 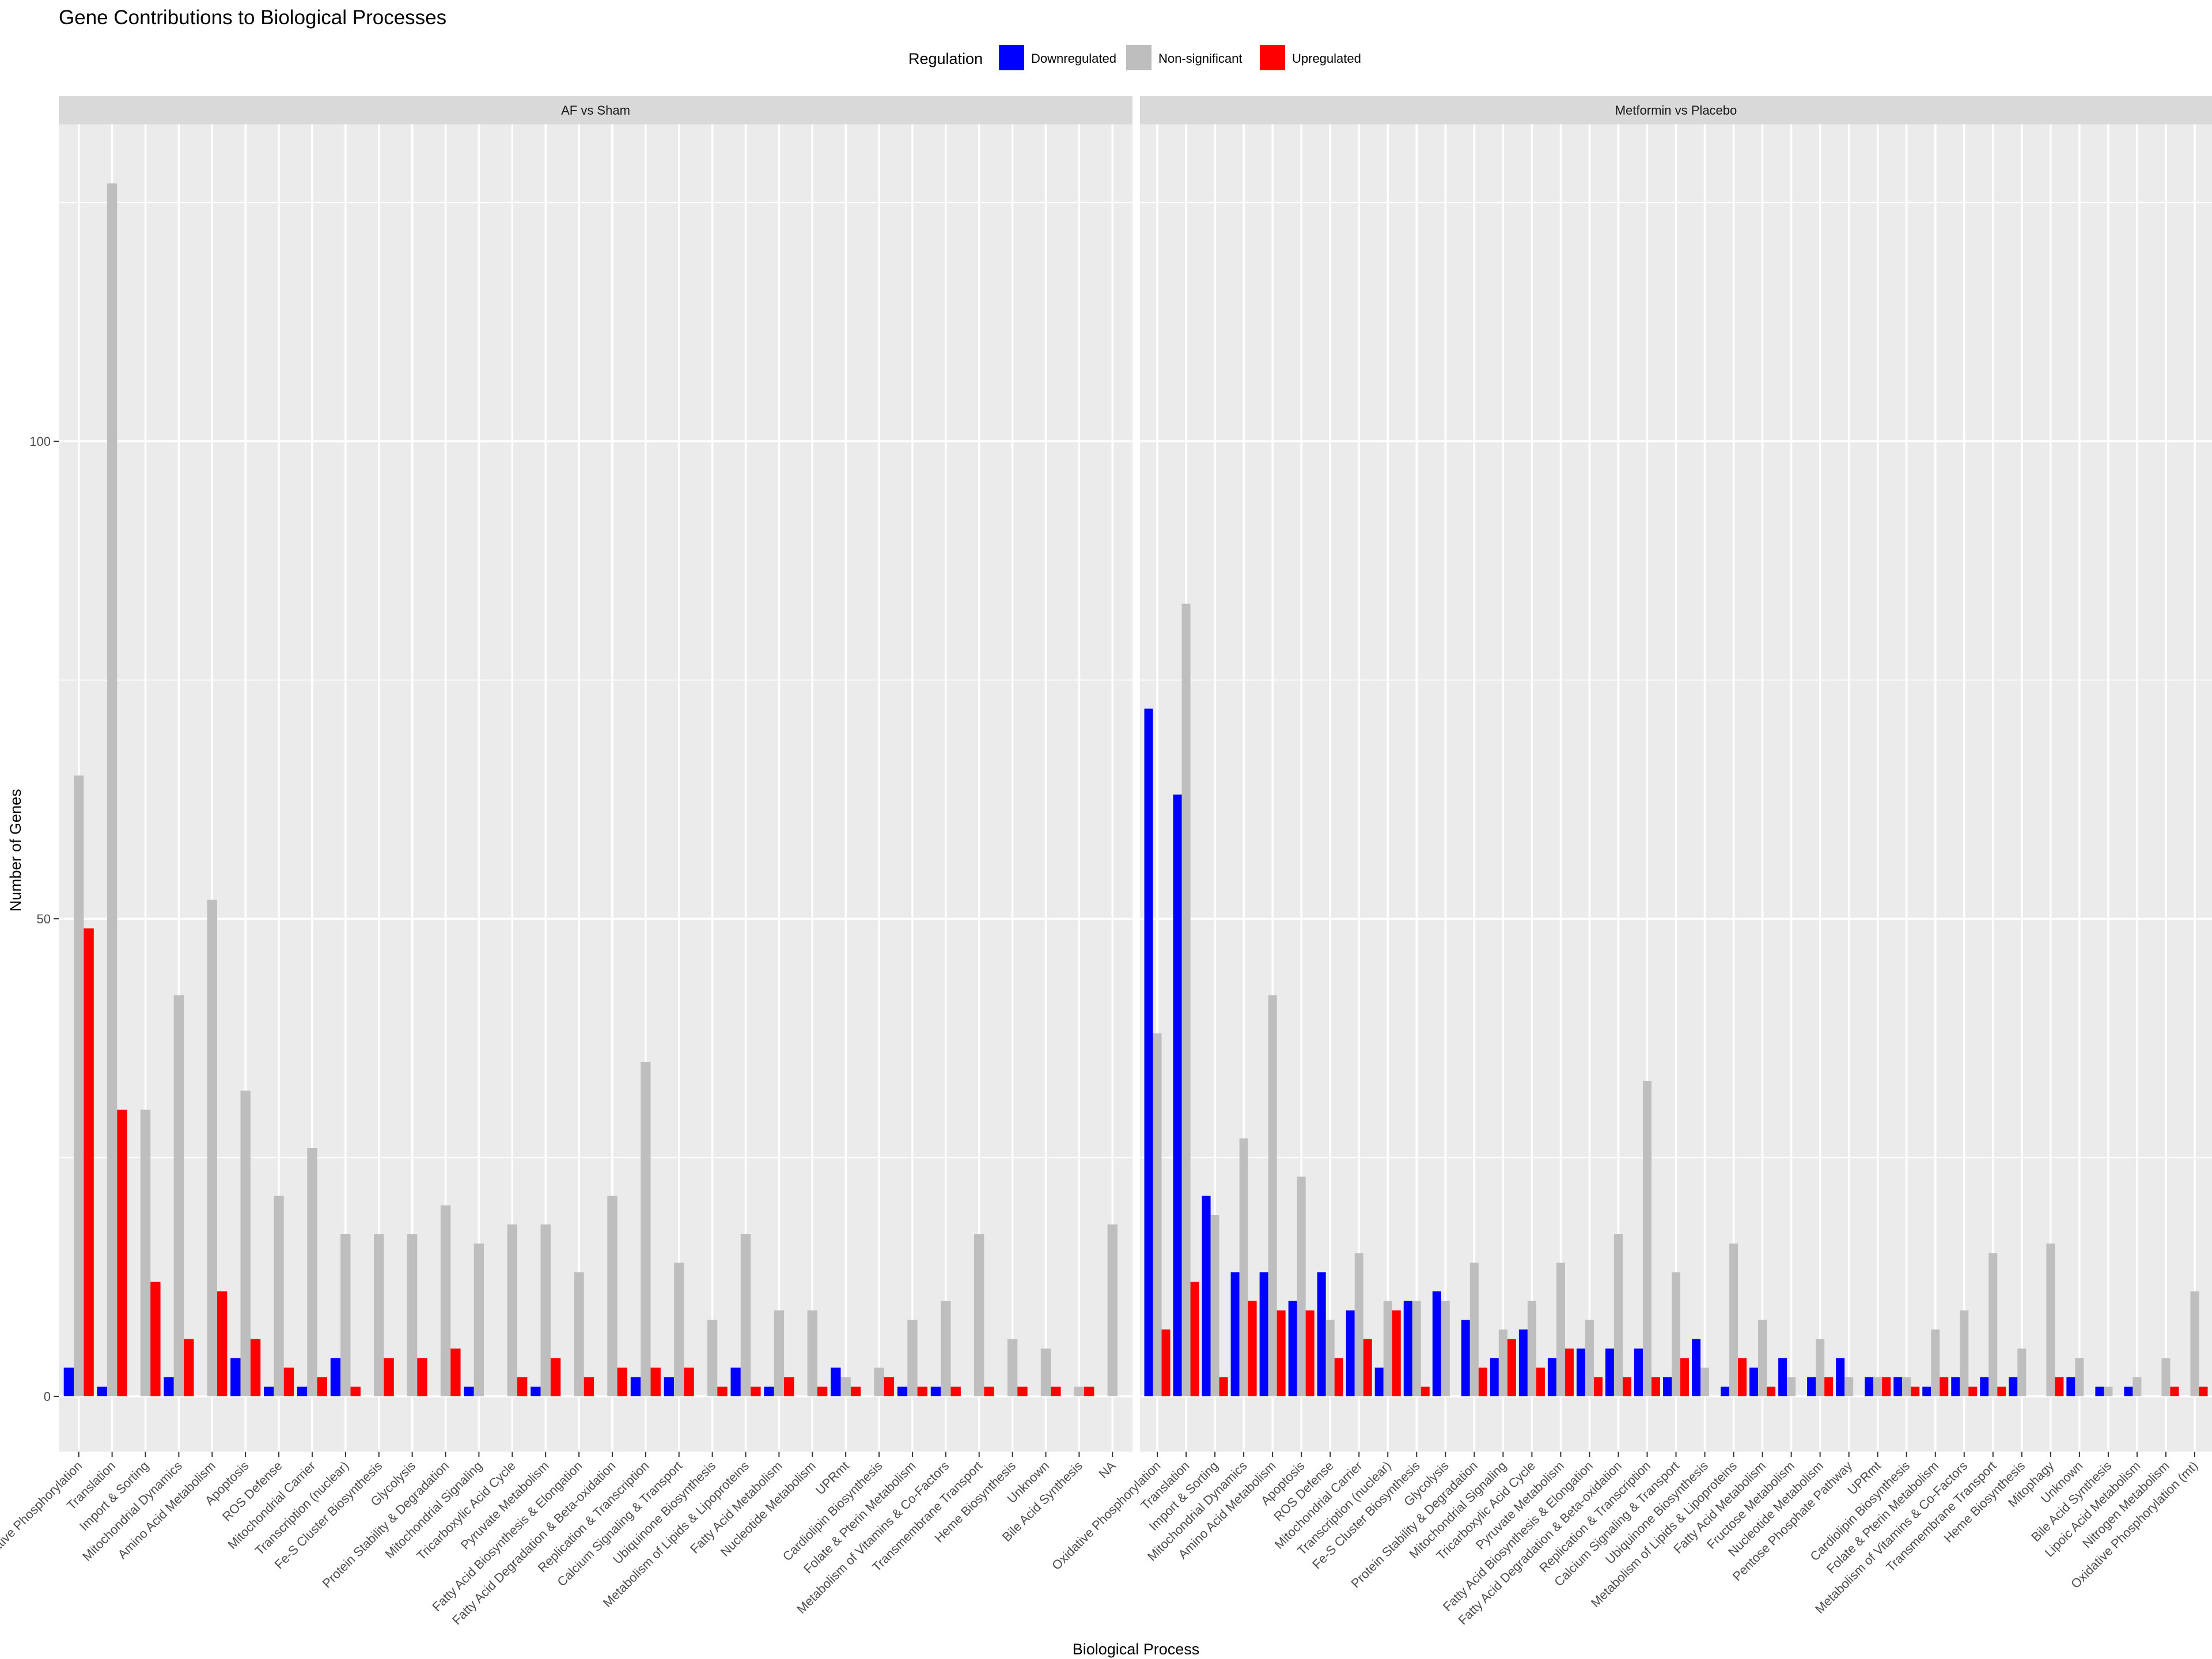 What do you see at coordinates (1107, 1470) in the screenshot?
I see `x-tick-label: NA` at bounding box center [1107, 1470].